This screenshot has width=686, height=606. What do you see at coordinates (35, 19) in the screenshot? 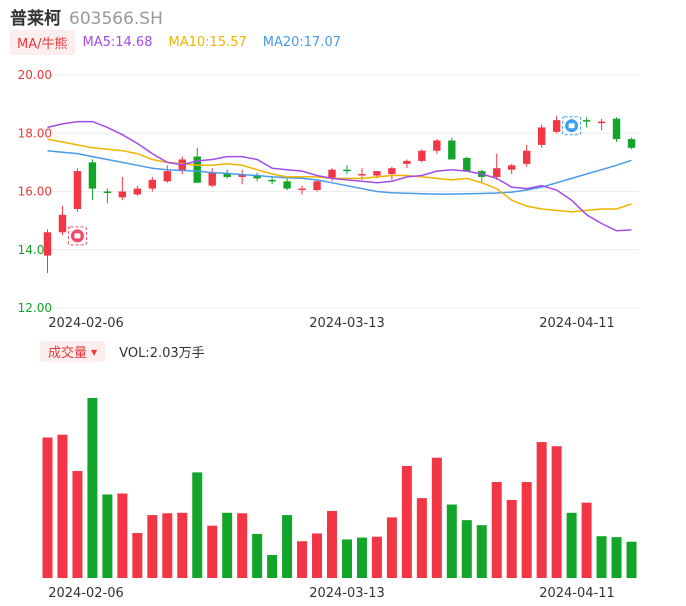
I see `stock-name: 普莱柯` at bounding box center [35, 19].